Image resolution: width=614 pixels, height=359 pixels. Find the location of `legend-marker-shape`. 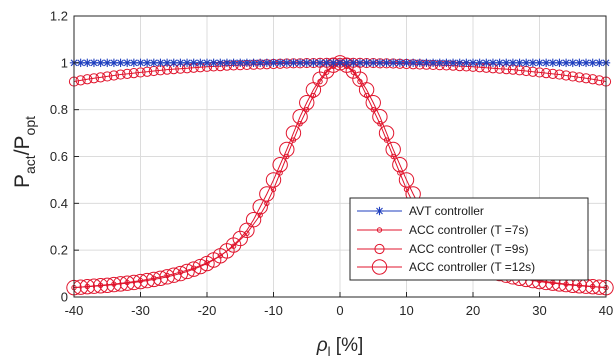

legend-marker-shape is located at coordinates (379, 267).